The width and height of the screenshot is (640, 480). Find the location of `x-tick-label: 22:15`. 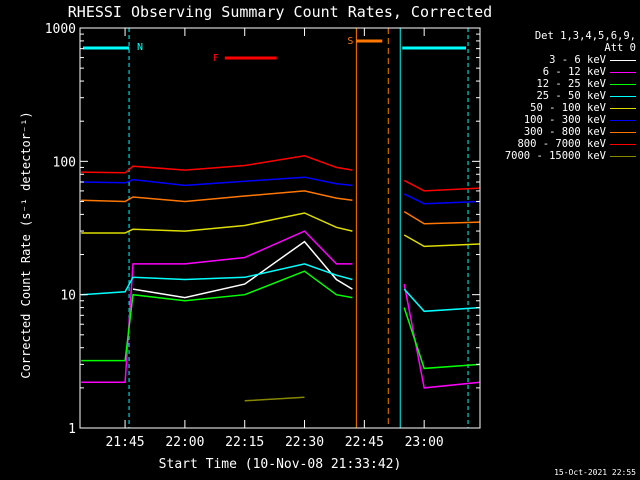

x-tick-label: 22:15 is located at coordinates (244, 442).